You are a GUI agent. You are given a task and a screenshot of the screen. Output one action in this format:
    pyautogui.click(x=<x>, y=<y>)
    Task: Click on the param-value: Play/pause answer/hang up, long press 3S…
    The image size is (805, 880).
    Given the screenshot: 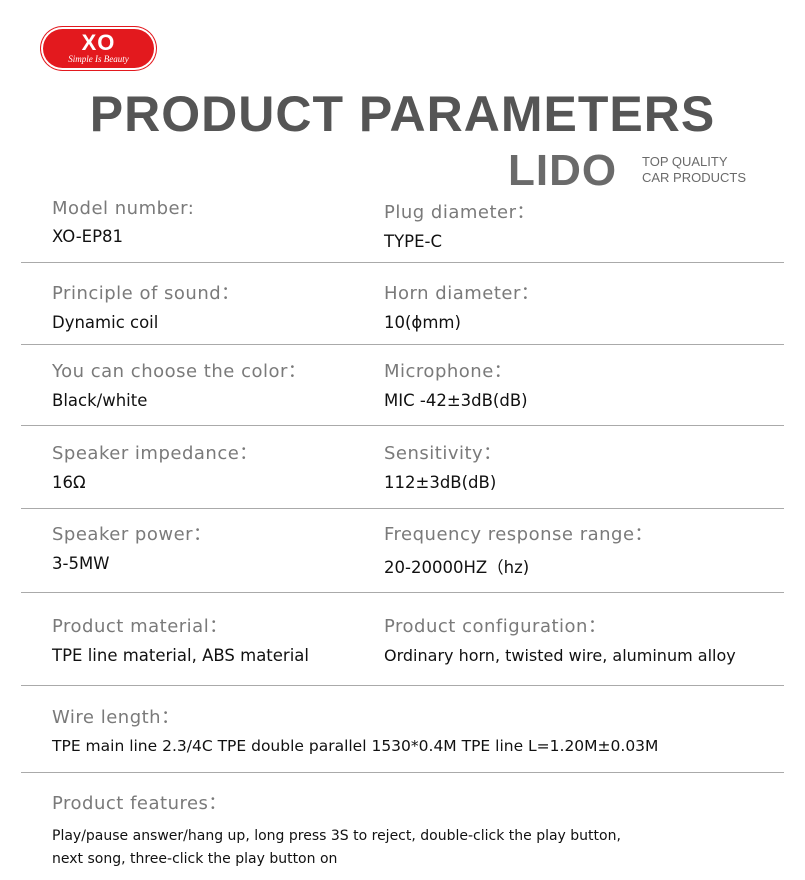 What is the action you would take?
    pyautogui.click(x=336, y=847)
    